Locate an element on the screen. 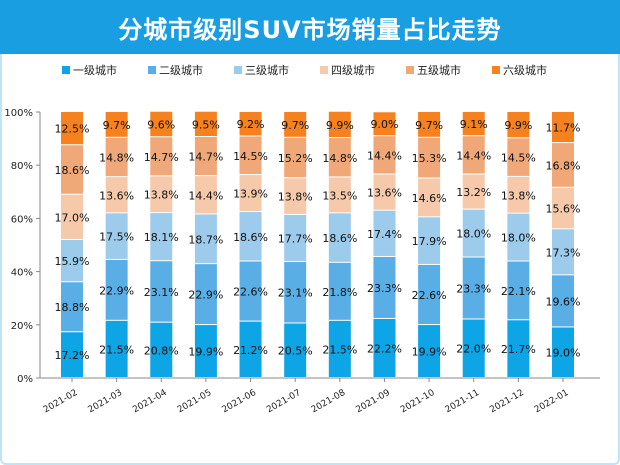  x-tick-label: 2021-04 is located at coordinates (150, 402).